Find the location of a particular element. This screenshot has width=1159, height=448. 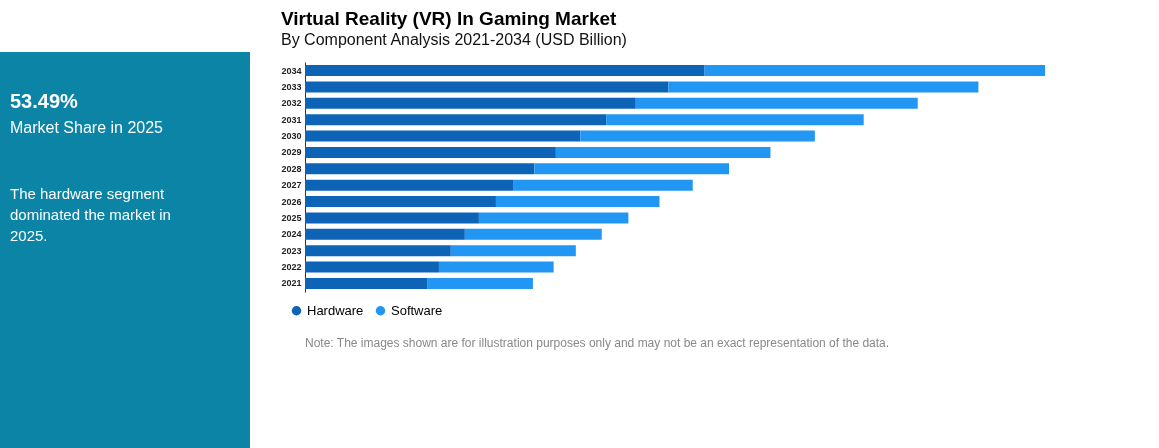

y-tick-label: 2024 is located at coordinates (291, 234).